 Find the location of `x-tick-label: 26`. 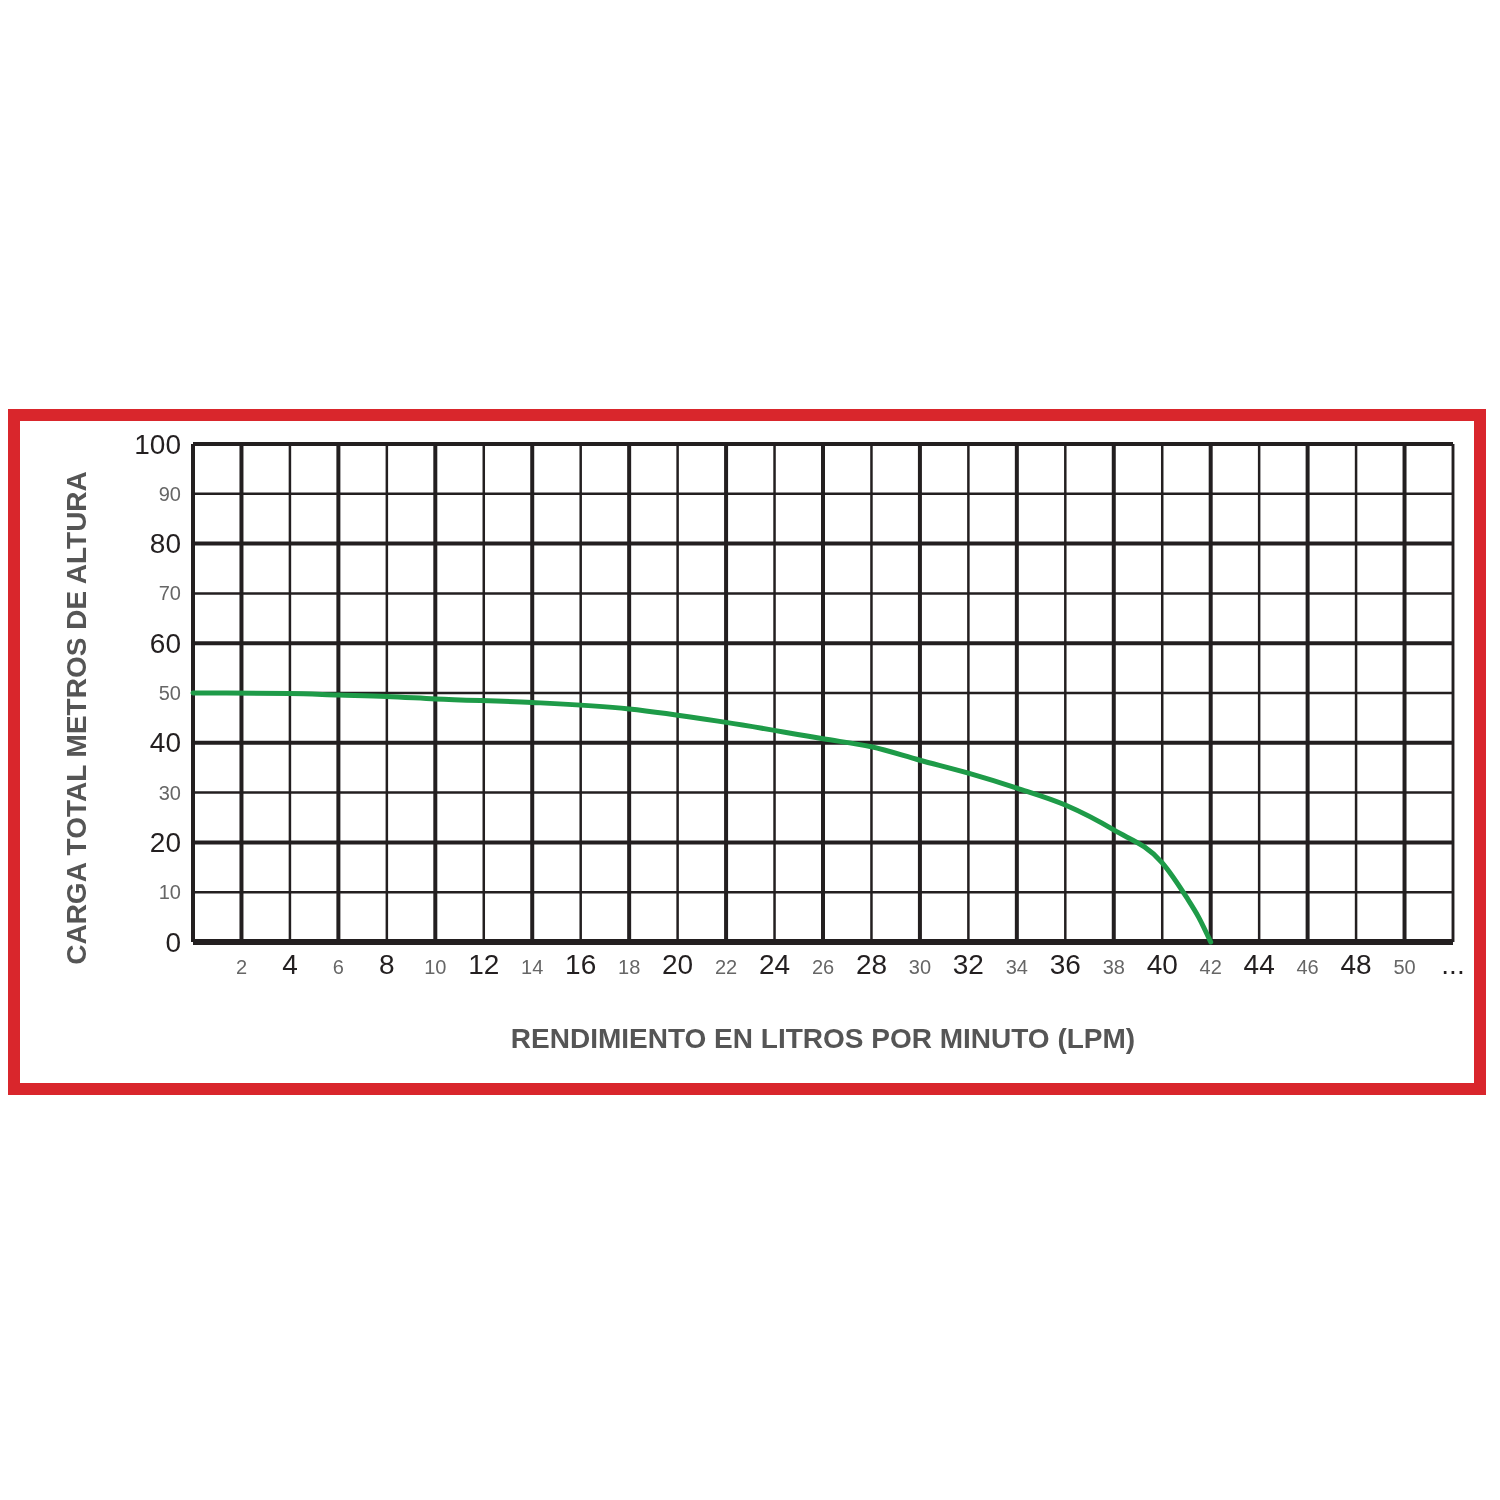

x-tick-label: 26 is located at coordinates (823, 967).